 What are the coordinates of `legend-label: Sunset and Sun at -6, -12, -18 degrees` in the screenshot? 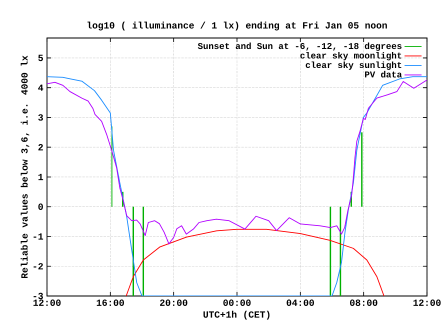 It's located at (300, 46).